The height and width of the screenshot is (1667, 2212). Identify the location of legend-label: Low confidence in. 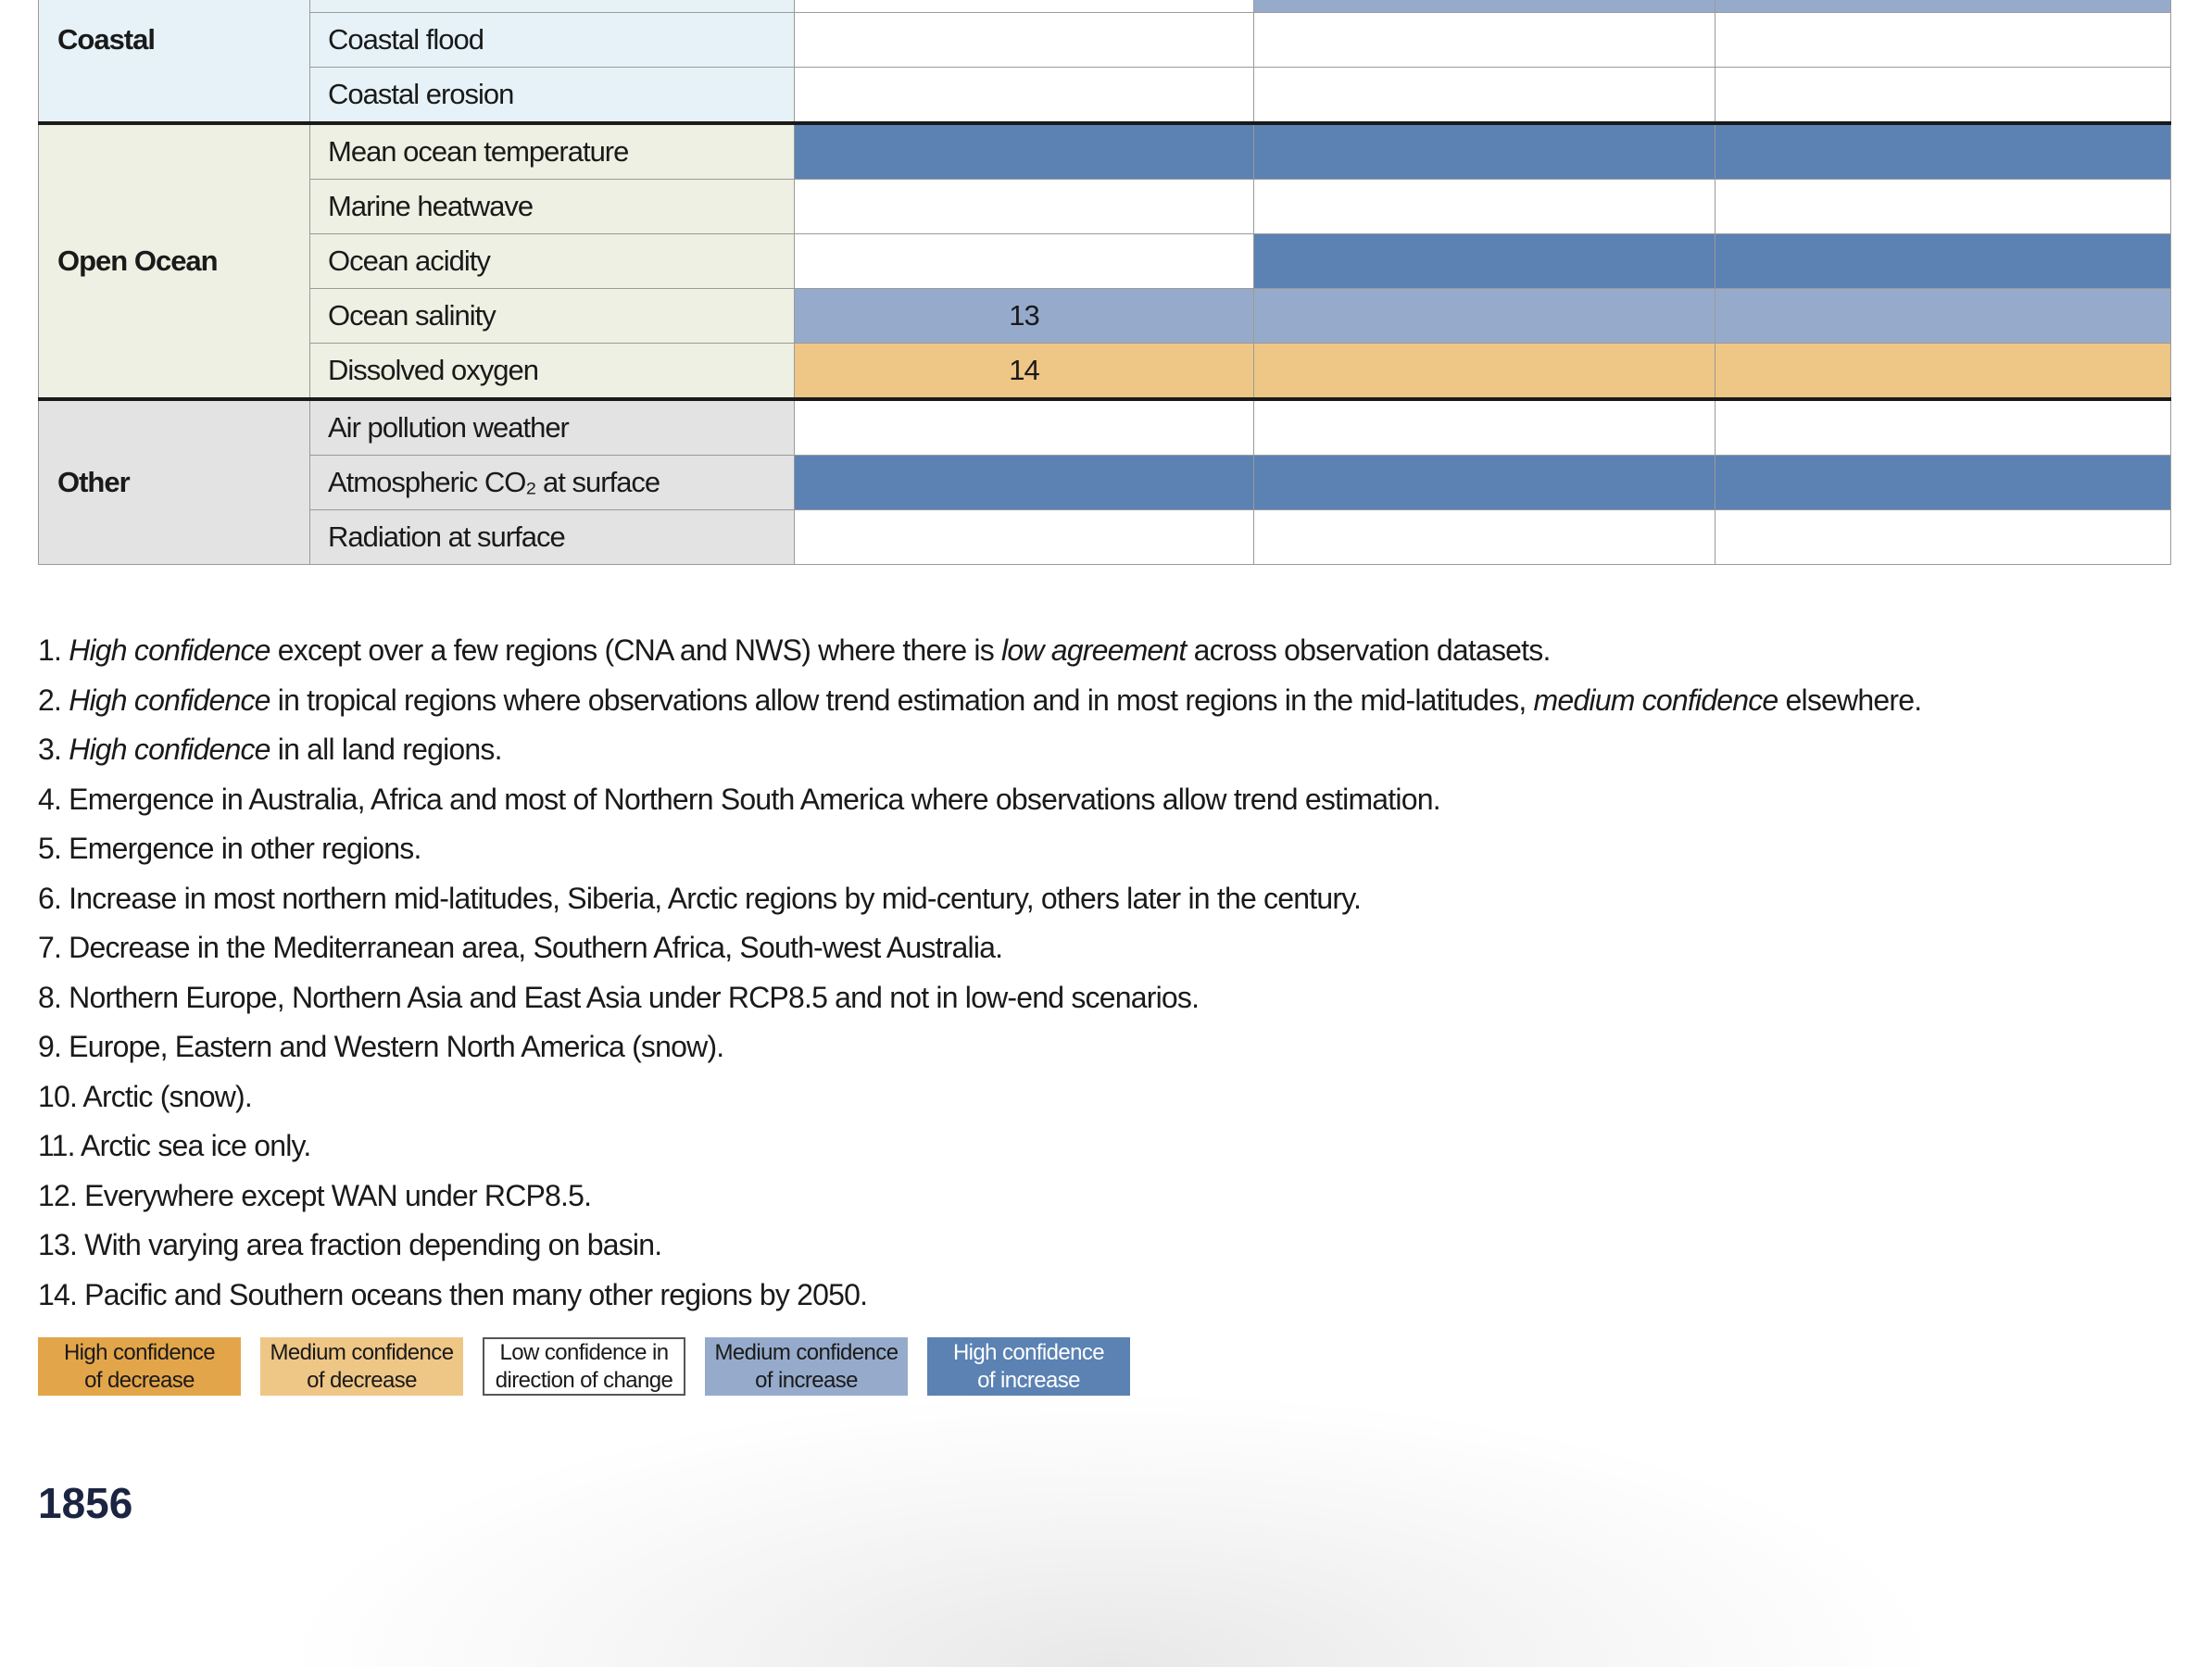
(584, 1352).